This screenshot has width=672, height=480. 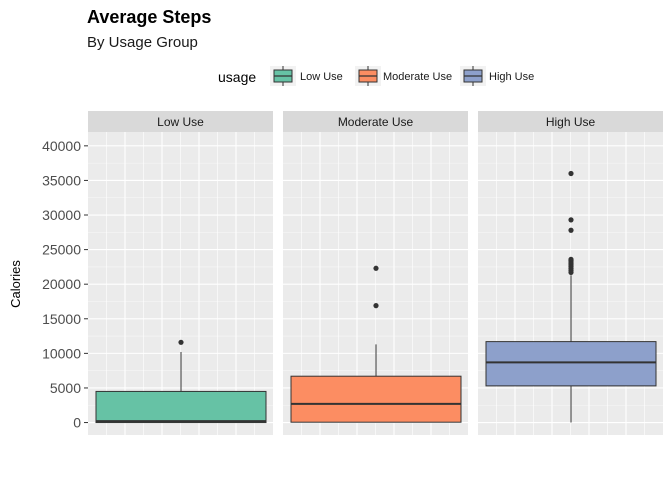 I want to click on y-tick-label: 30000, so click(x=61, y=215).